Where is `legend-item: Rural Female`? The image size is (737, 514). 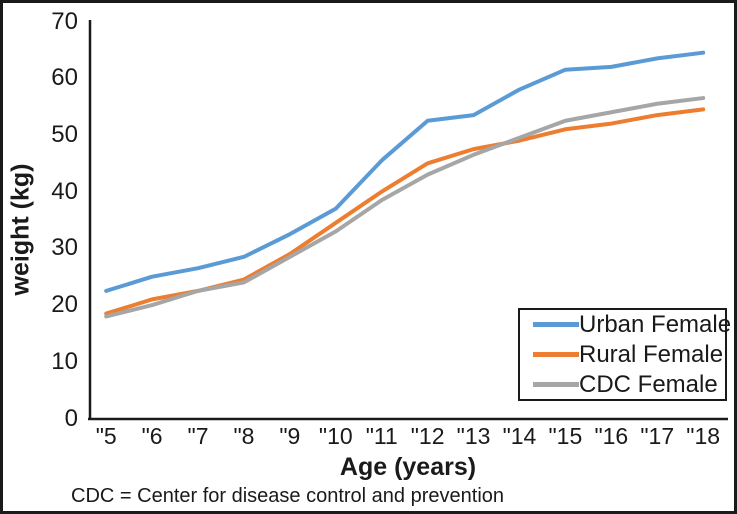 legend-item: Rural Female is located at coordinates (629, 354).